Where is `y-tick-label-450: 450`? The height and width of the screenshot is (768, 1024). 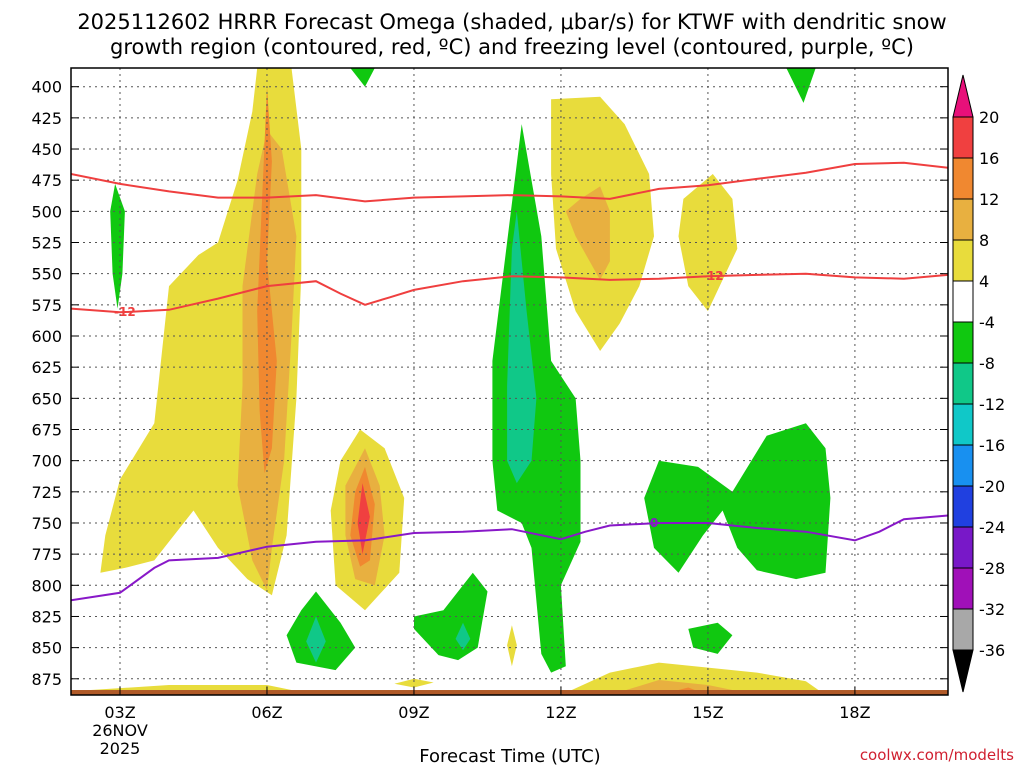
y-tick-label-450: 450 is located at coordinates (46, 149).